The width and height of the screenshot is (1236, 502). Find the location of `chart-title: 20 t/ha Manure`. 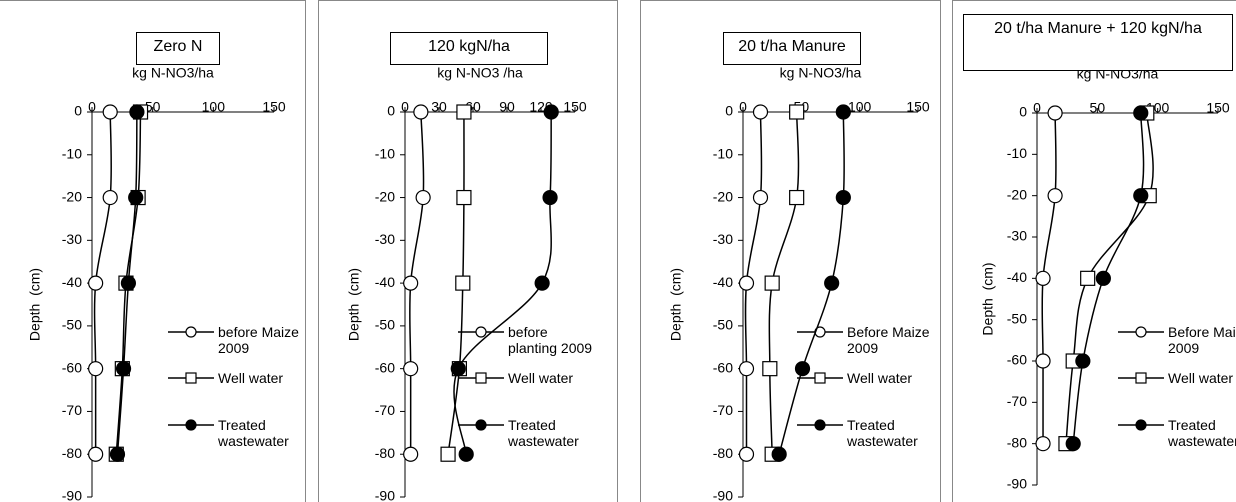

chart-title: 20 t/ha Manure is located at coordinates (792, 48).